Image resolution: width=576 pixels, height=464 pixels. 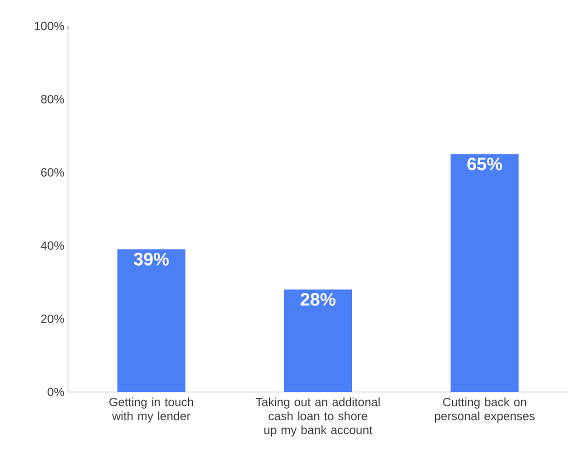 What do you see at coordinates (52, 99) in the screenshot?
I see `y-tick-label: 80%` at bounding box center [52, 99].